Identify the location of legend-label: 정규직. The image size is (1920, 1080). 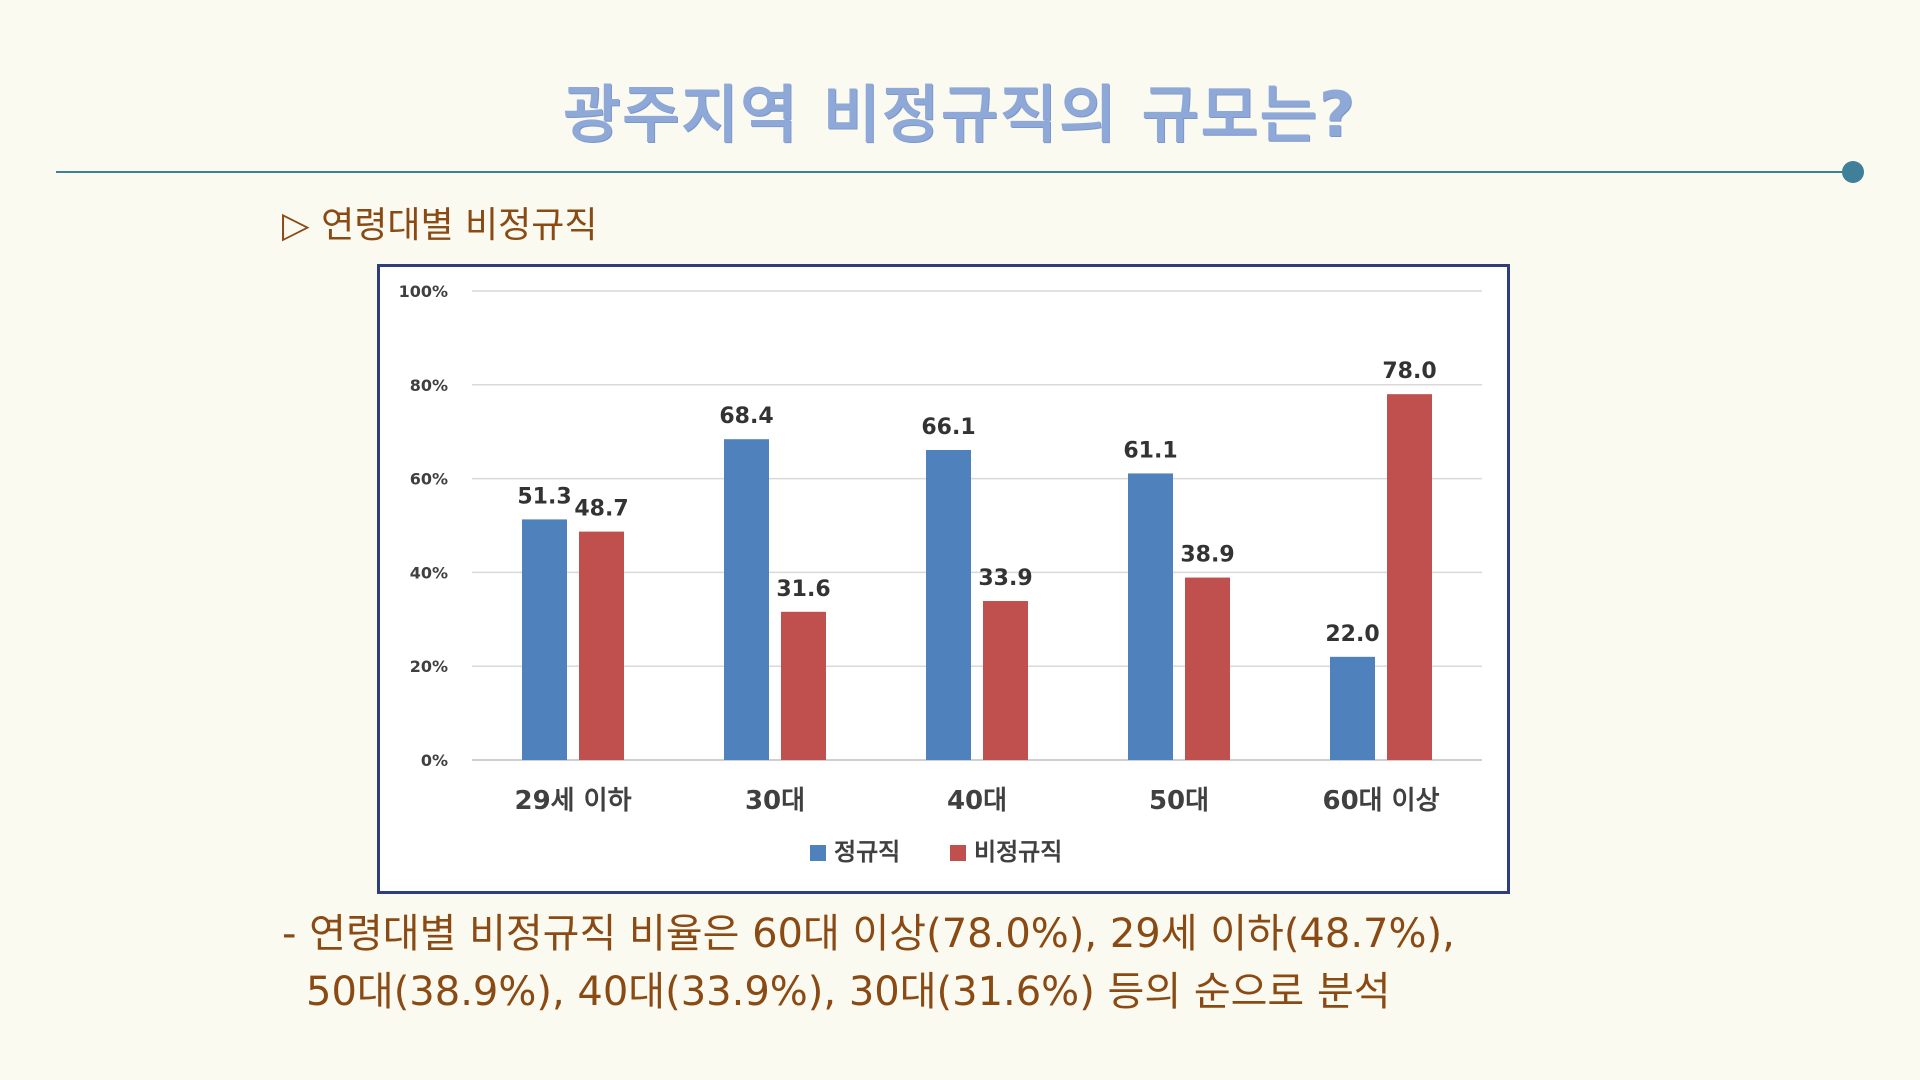
(867, 852).